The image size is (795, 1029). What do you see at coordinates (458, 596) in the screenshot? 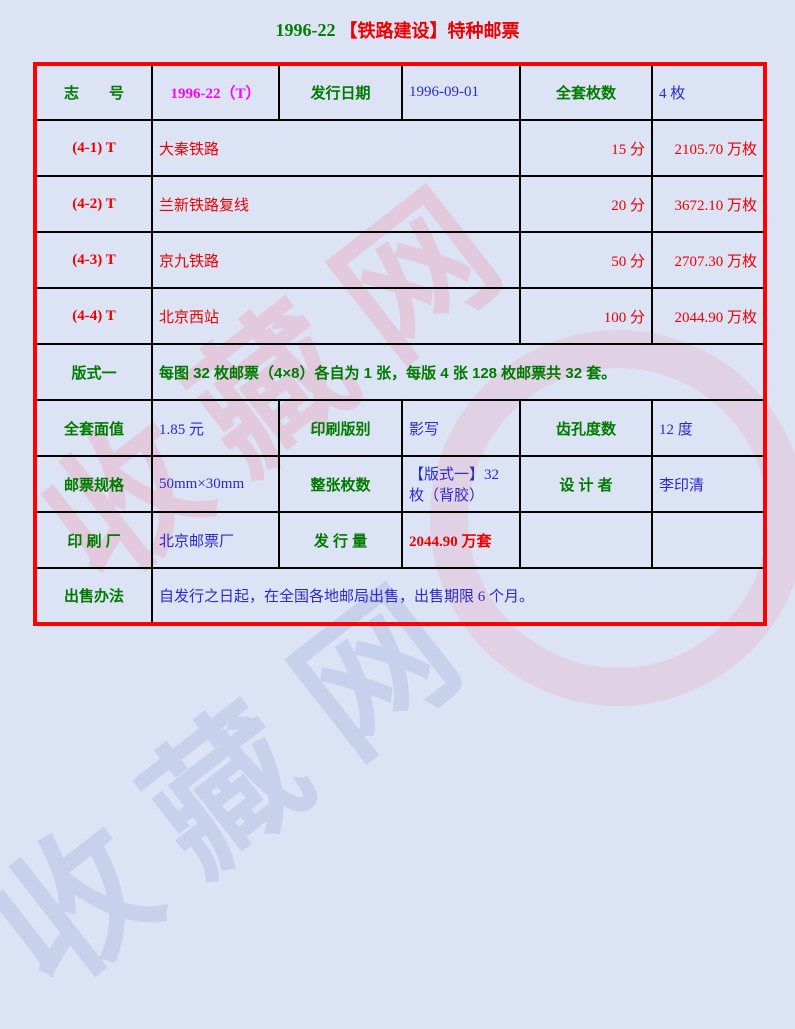
I see `value-sale-method: 自发行之日起，在全国各地邮局出售，出售期限 6 个月。` at bounding box center [458, 596].